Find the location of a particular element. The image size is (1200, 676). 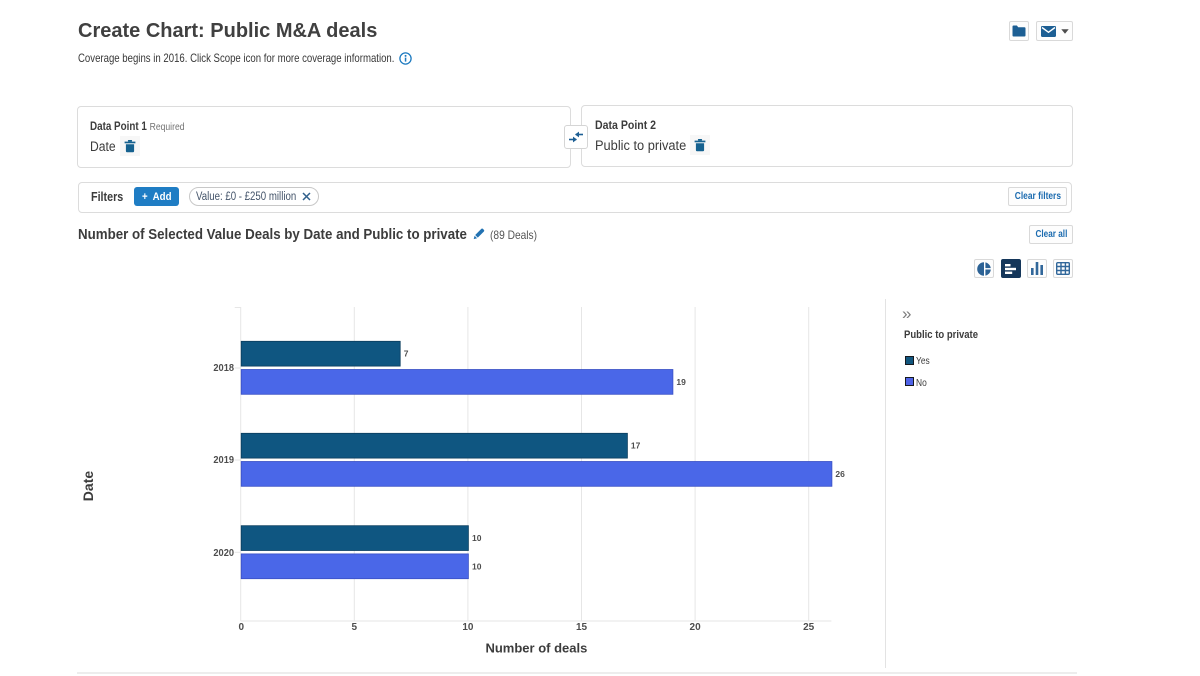

svg-text: 25 is located at coordinates (809, 627).